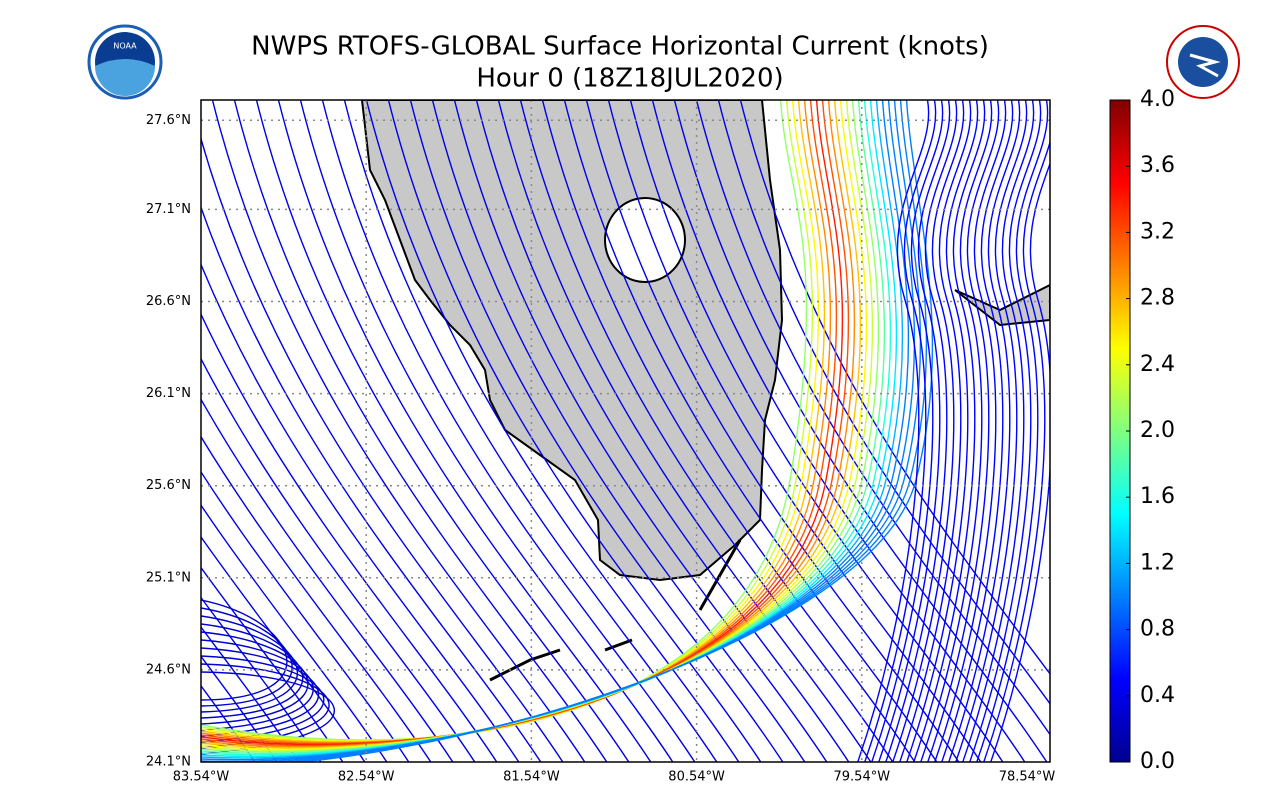  I want to click on colorbar-tick-label: 2.8, so click(1157, 298).